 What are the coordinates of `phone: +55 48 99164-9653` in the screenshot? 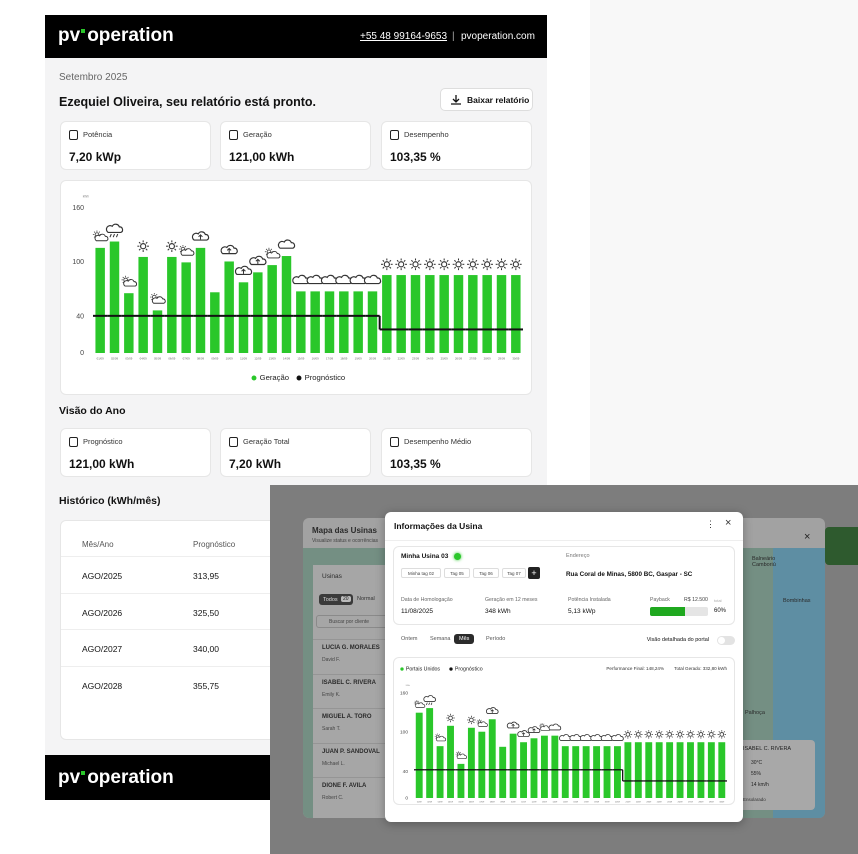 It's located at (404, 36).